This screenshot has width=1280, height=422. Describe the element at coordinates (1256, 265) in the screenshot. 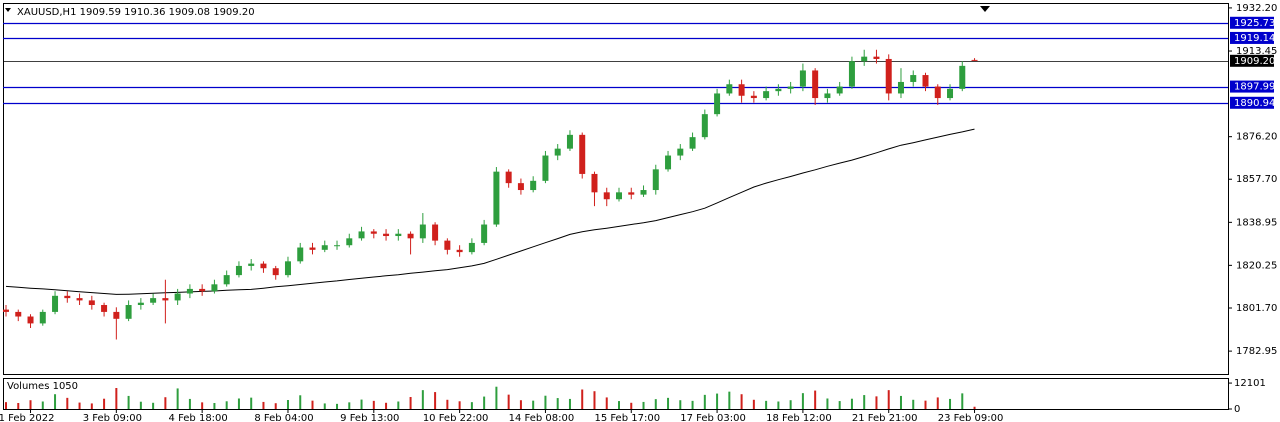

I see `y-tick-label: 1820.25` at that location.